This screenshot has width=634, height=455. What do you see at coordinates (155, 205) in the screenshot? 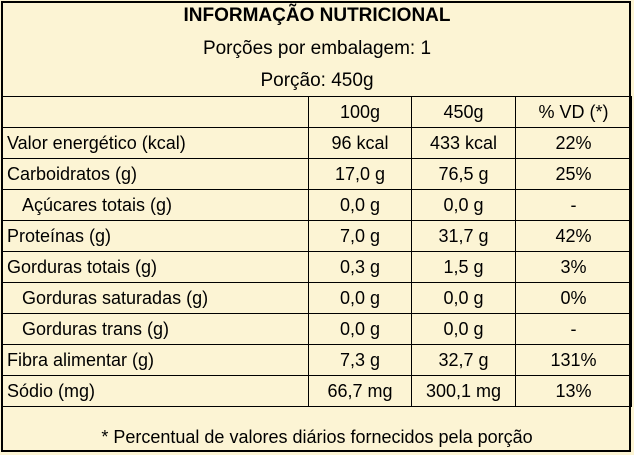
I see `nutrient-label: Açúcares totais (g)` at bounding box center [155, 205].